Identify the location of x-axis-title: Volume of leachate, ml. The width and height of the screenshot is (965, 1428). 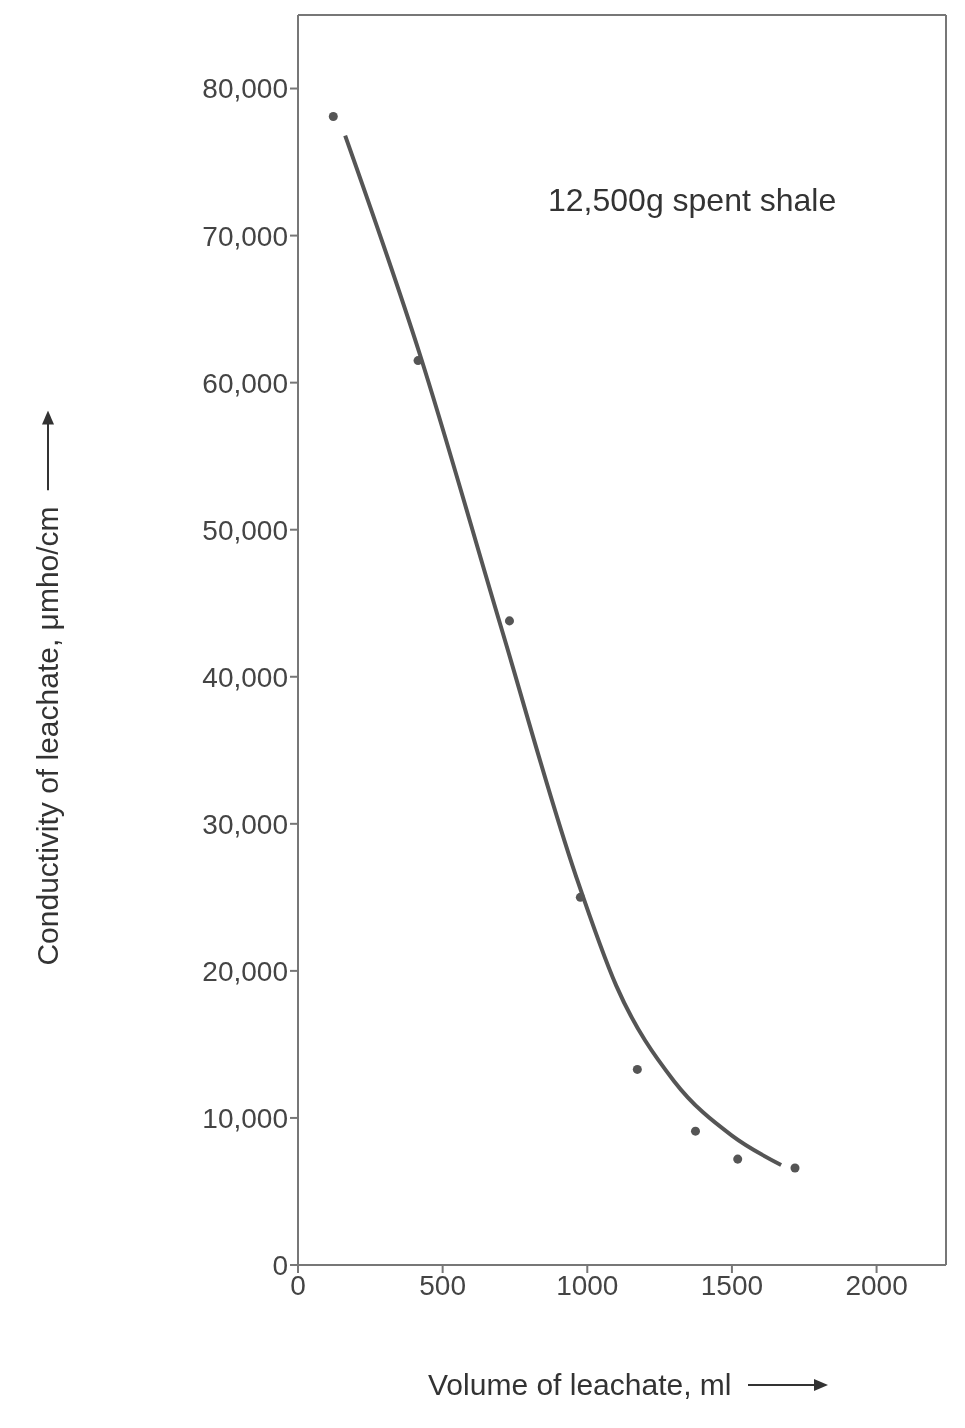
(580, 1385).